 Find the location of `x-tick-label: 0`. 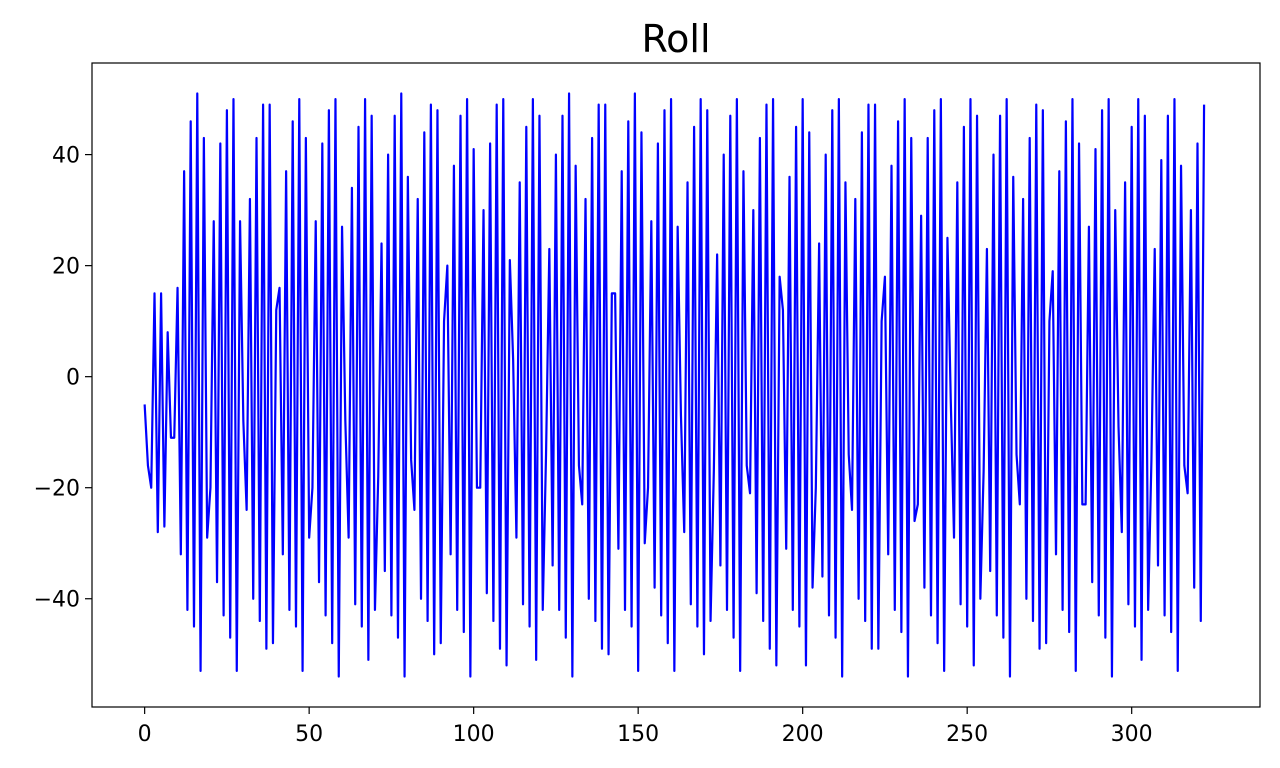

x-tick-label: 0 is located at coordinates (145, 734).